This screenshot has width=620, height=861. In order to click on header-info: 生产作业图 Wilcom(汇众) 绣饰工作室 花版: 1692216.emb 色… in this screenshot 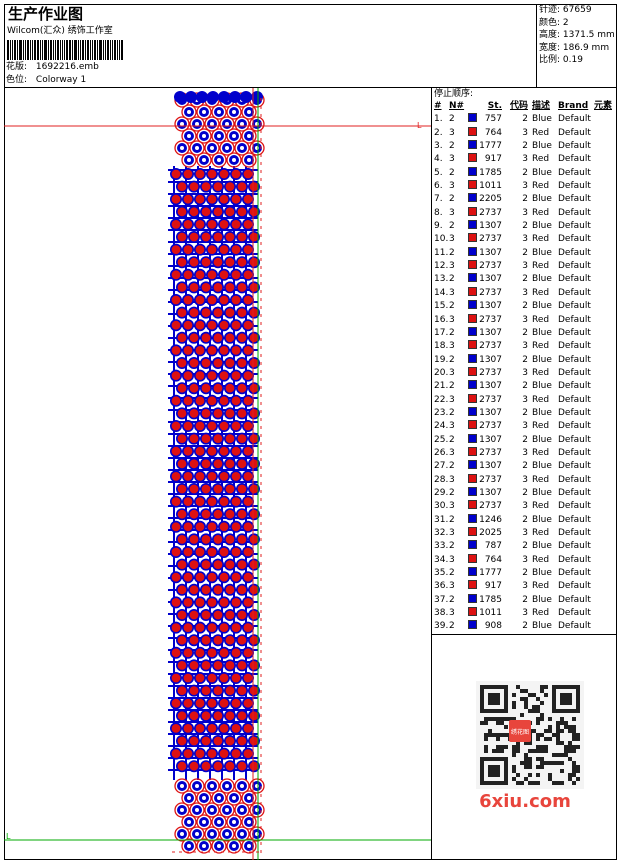, I will do `click(270, 46)`.